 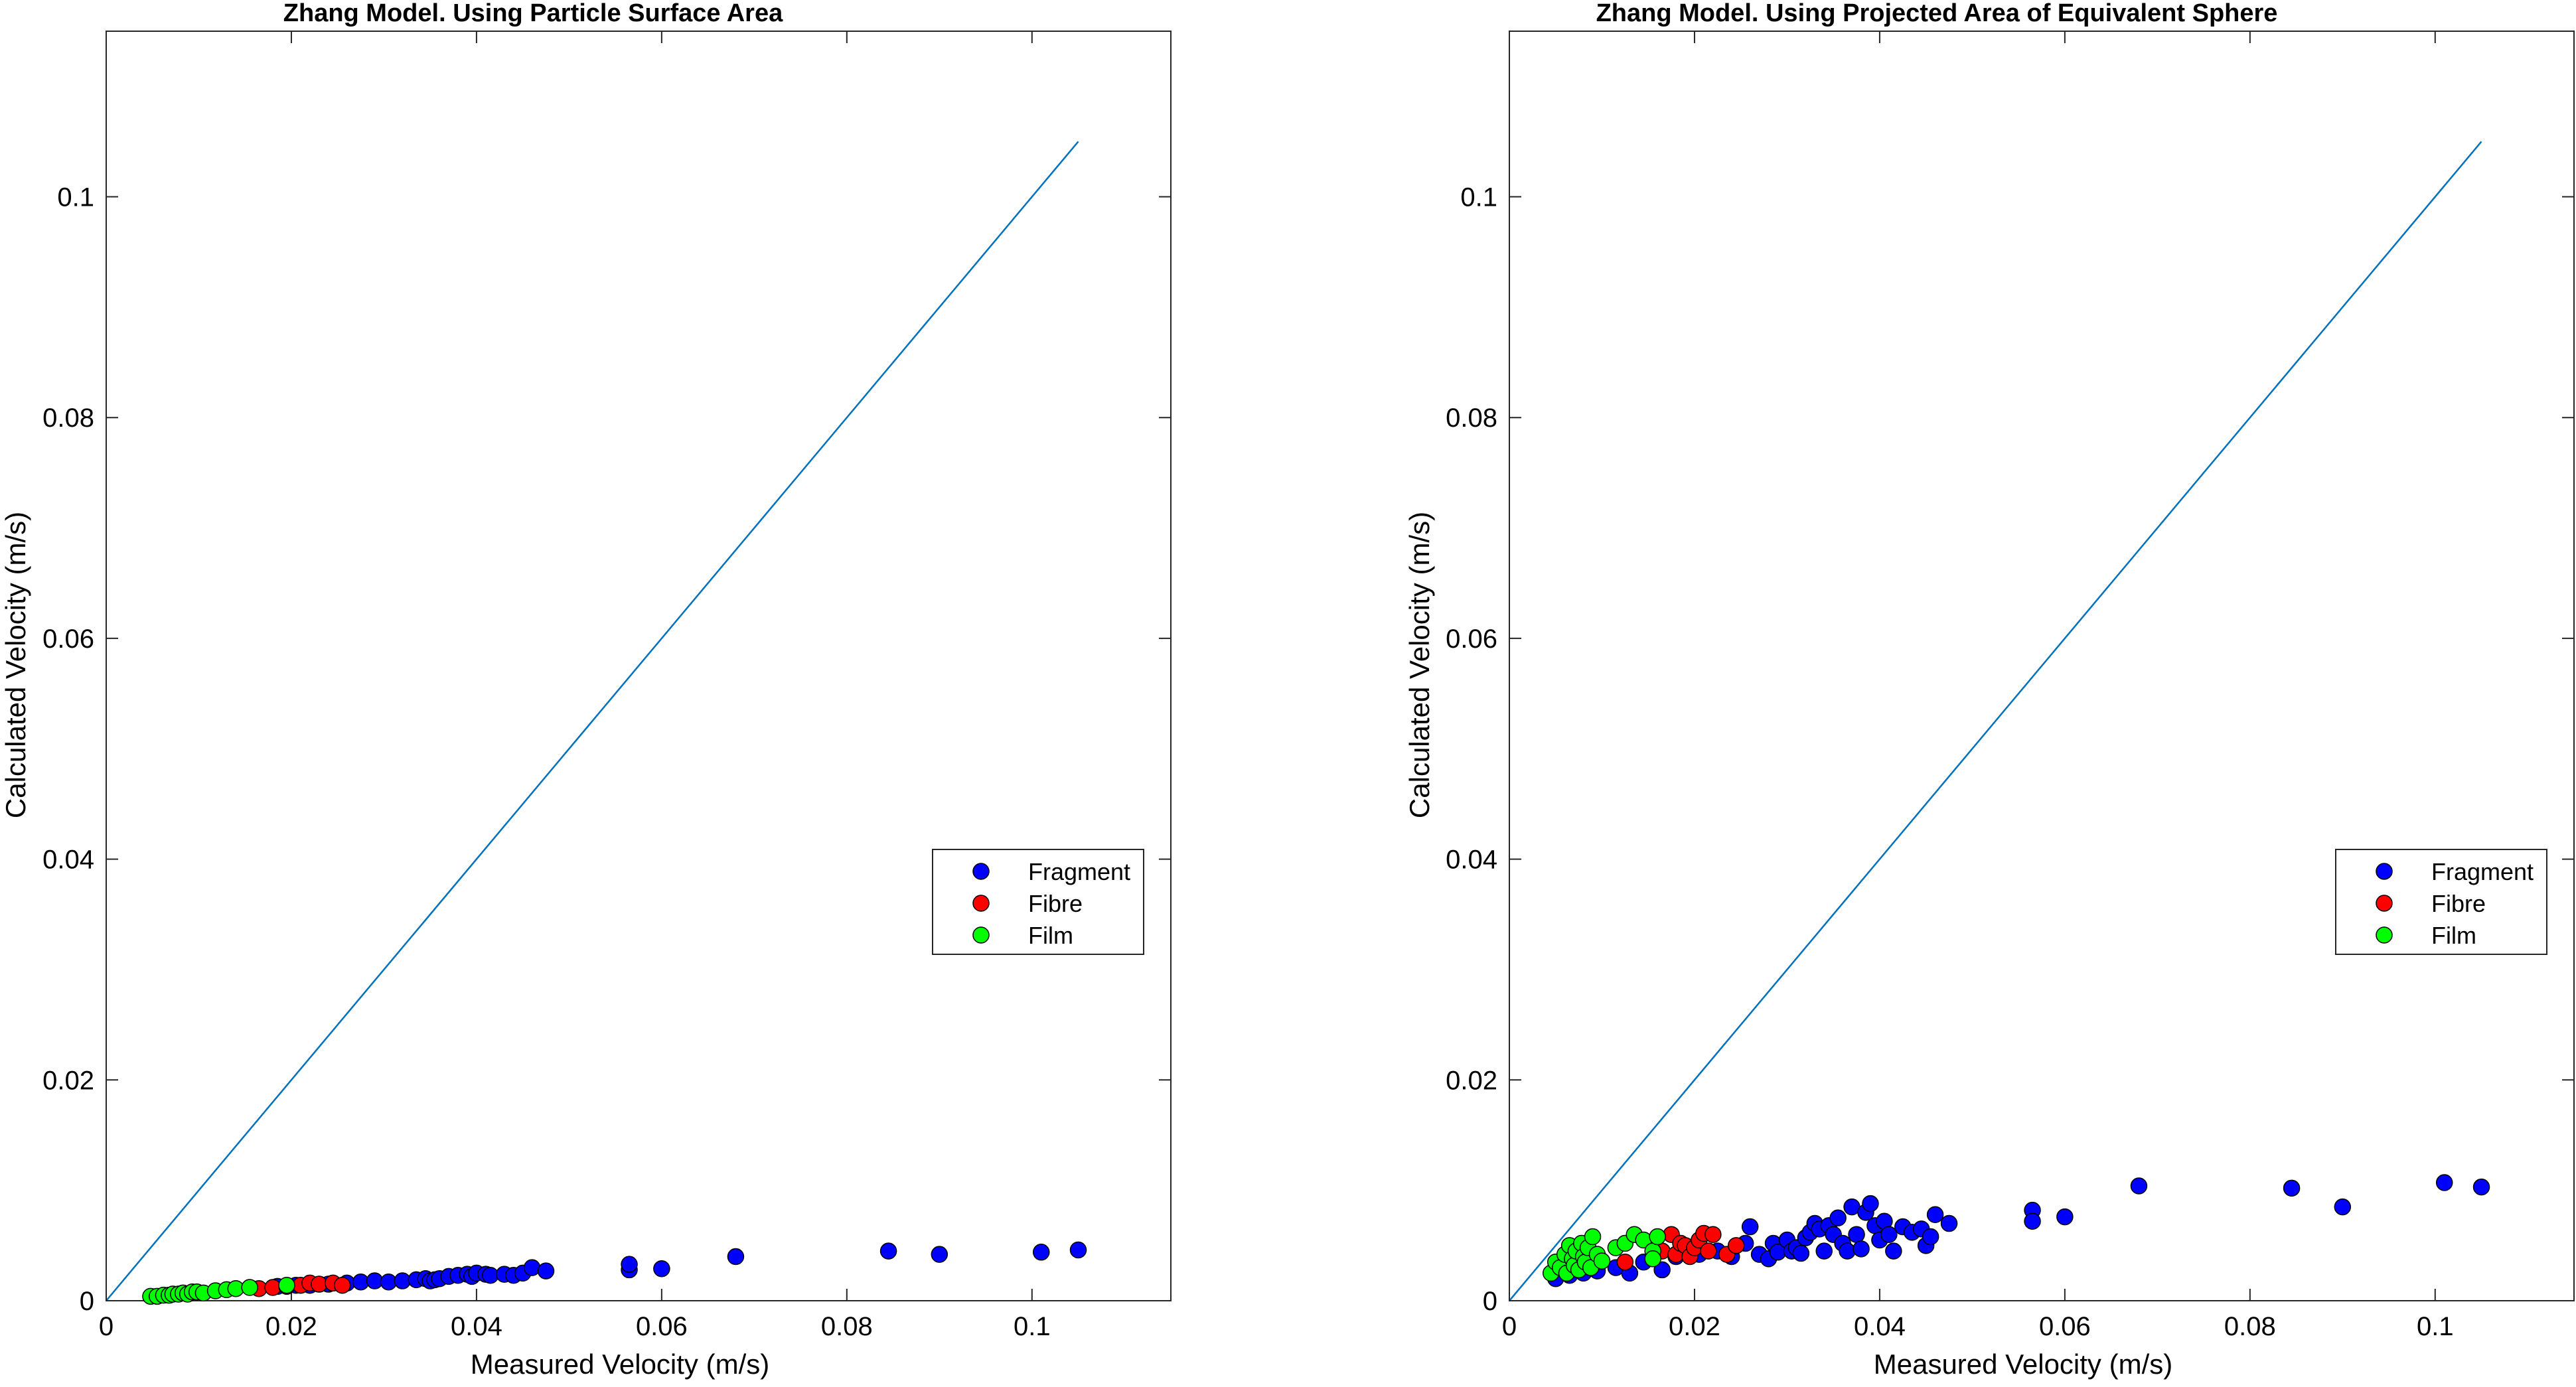 I want to click on chart-title: Zhang Model. Using Particle Surface Area, so click(x=533, y=14).